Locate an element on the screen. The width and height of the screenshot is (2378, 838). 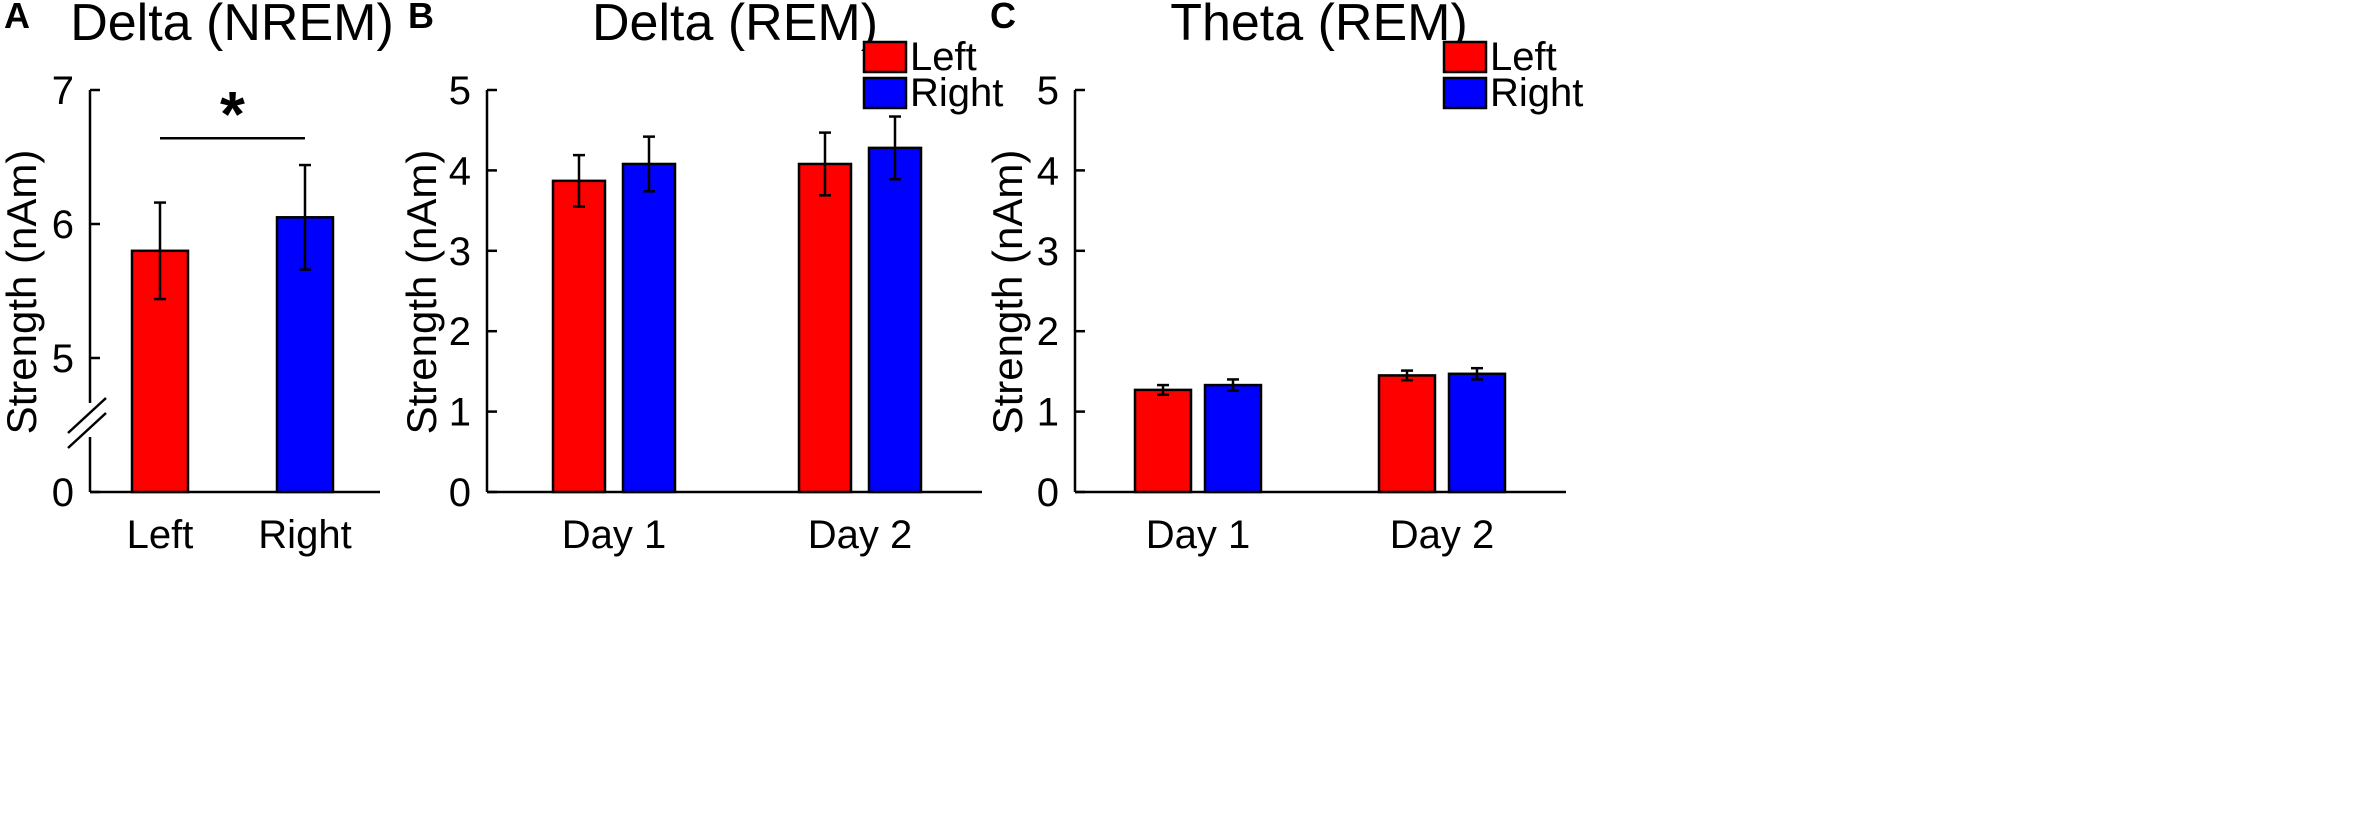
x-category-label: Left is located at coordinates (160, 535).